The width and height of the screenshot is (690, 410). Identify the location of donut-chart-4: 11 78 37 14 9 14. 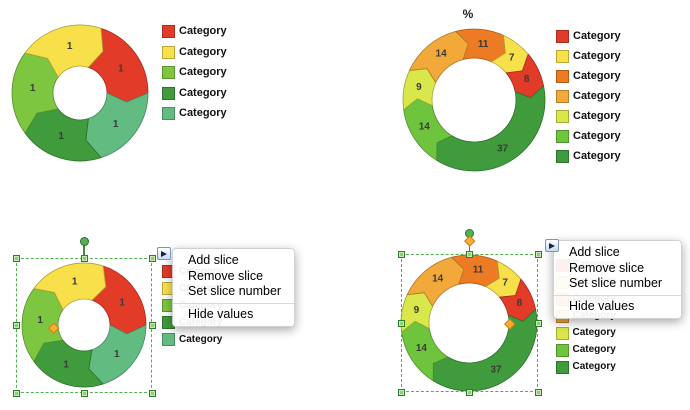
(469, 323).